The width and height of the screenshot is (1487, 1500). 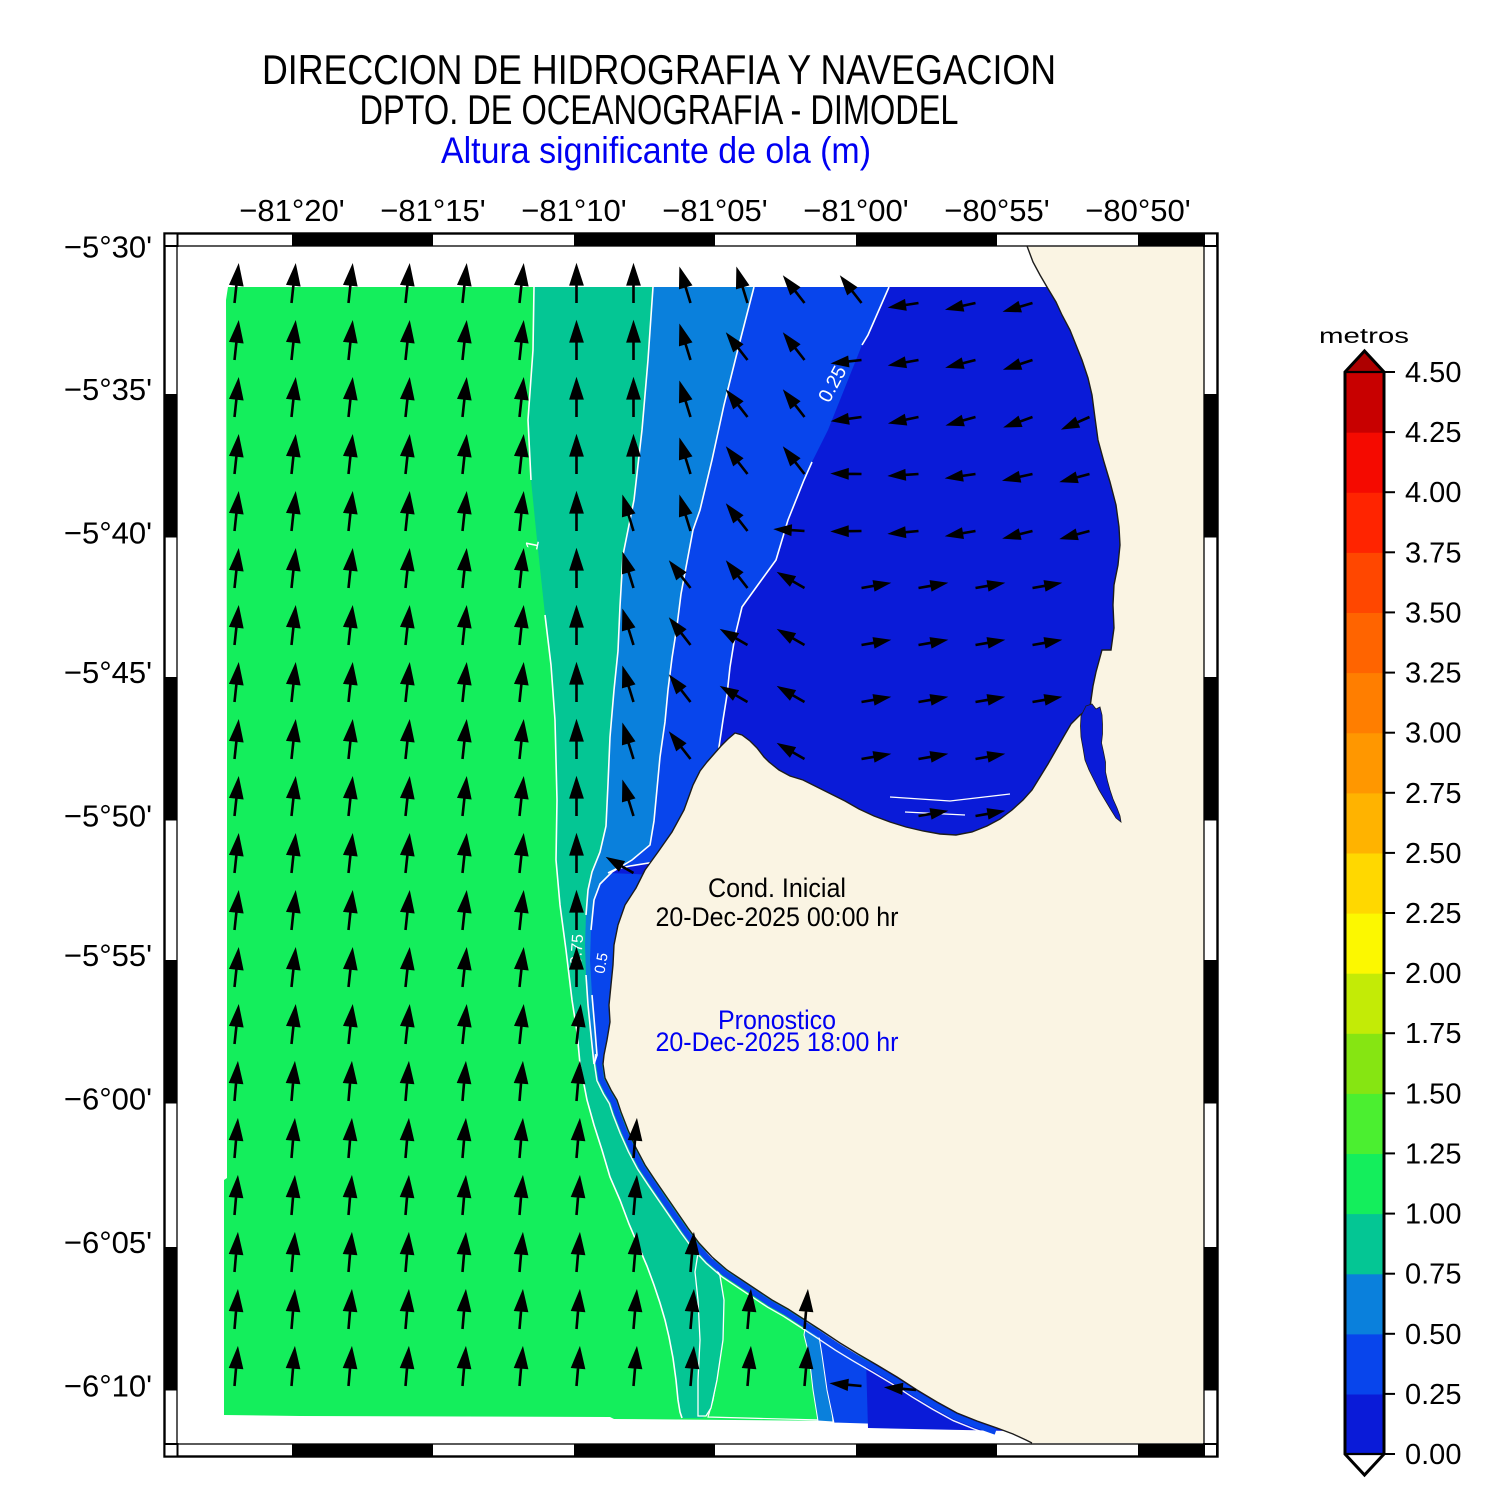 I want to click on svg-text: −5°45', so click(x=108, y=672).